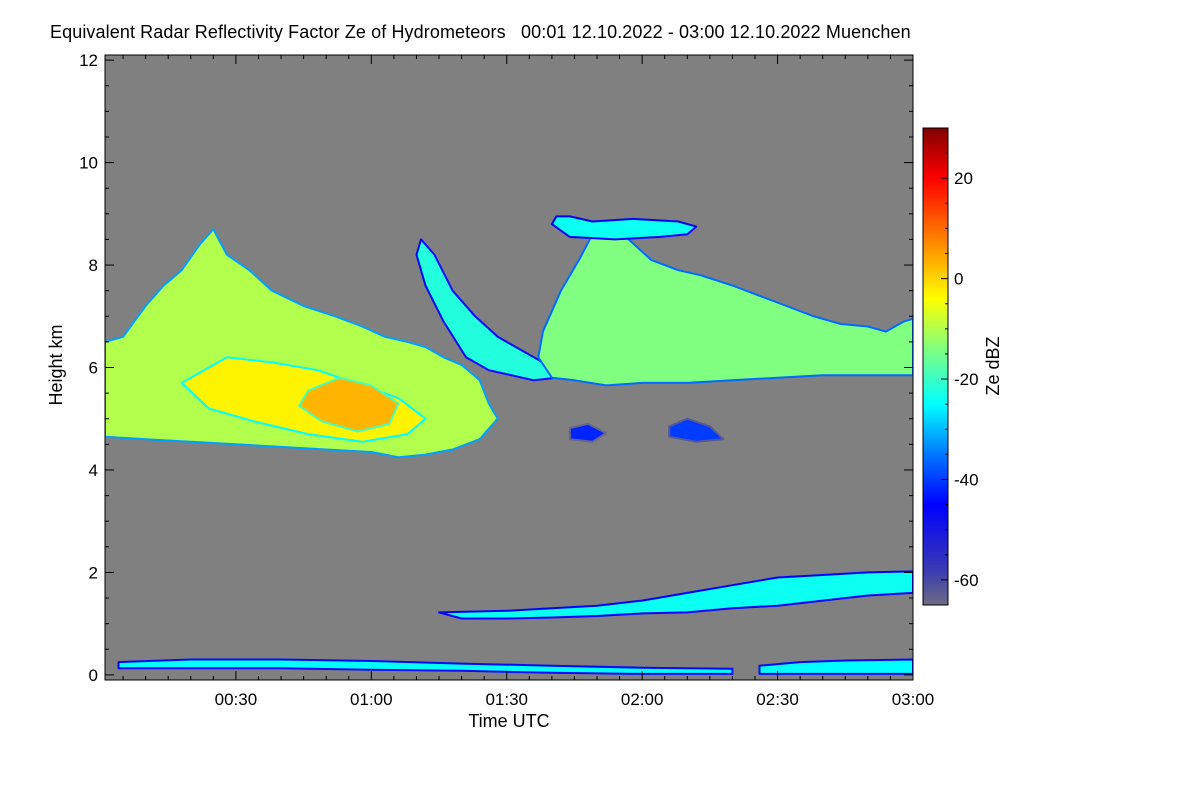 The image size is (1200, 800). Describe the element at coordinates (624, 228) in the screenshot. I see `region-upper-fragments` at that location.